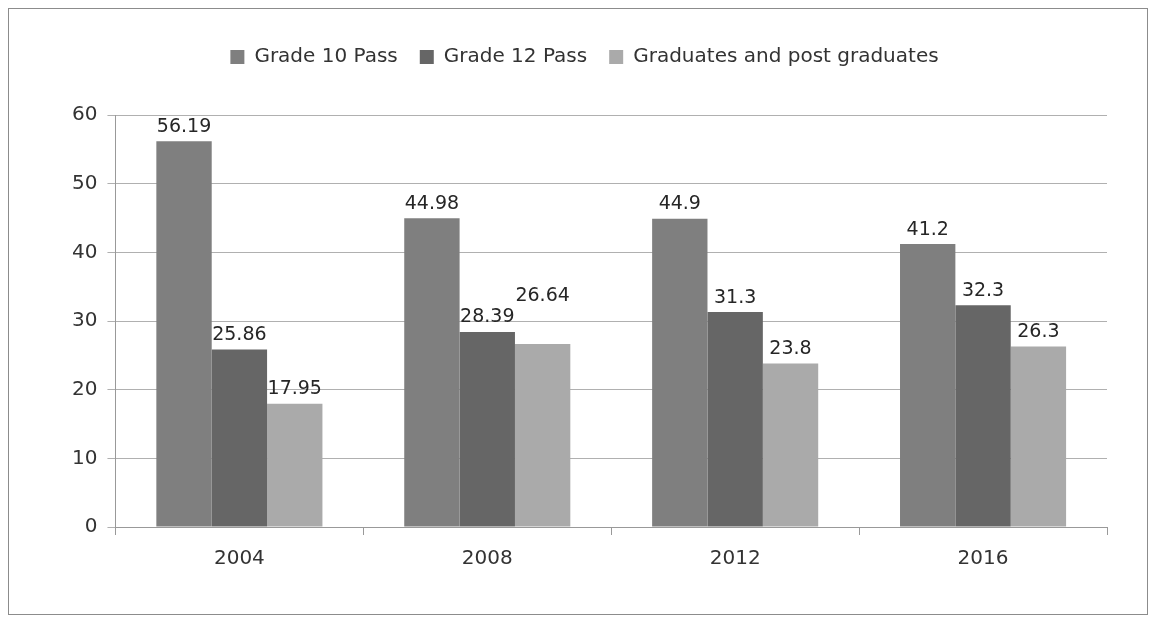 This screenshot has width=1156, height=623. Describe the element at coordinates (239, 332) in the screenshot. I see `data-label: 25.86` at that location.